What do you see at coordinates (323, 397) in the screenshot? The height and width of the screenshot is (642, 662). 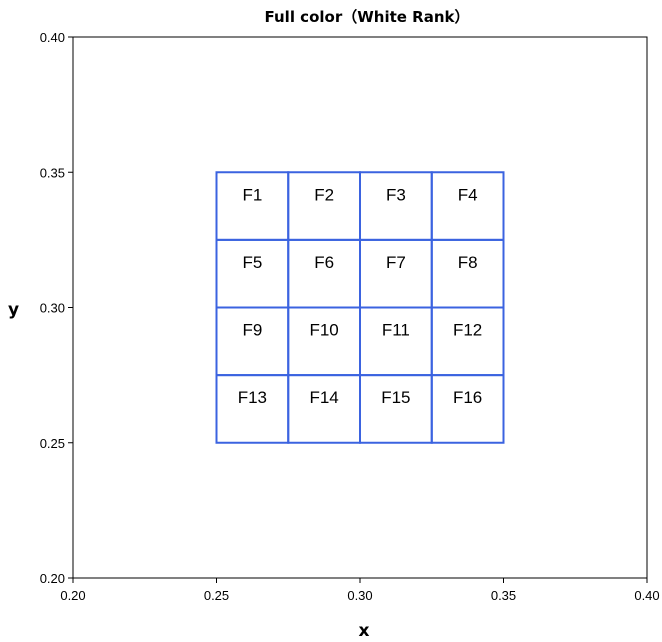 I see `region-label: F14` at bounding box center [323, 397].